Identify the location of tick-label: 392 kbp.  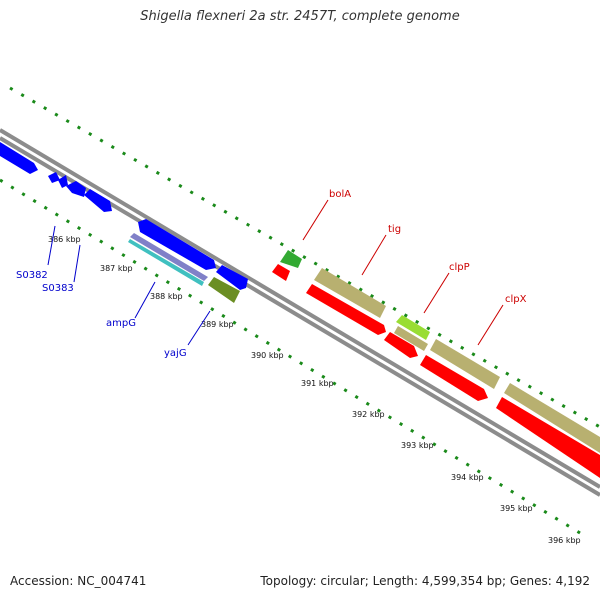
(368, 414).